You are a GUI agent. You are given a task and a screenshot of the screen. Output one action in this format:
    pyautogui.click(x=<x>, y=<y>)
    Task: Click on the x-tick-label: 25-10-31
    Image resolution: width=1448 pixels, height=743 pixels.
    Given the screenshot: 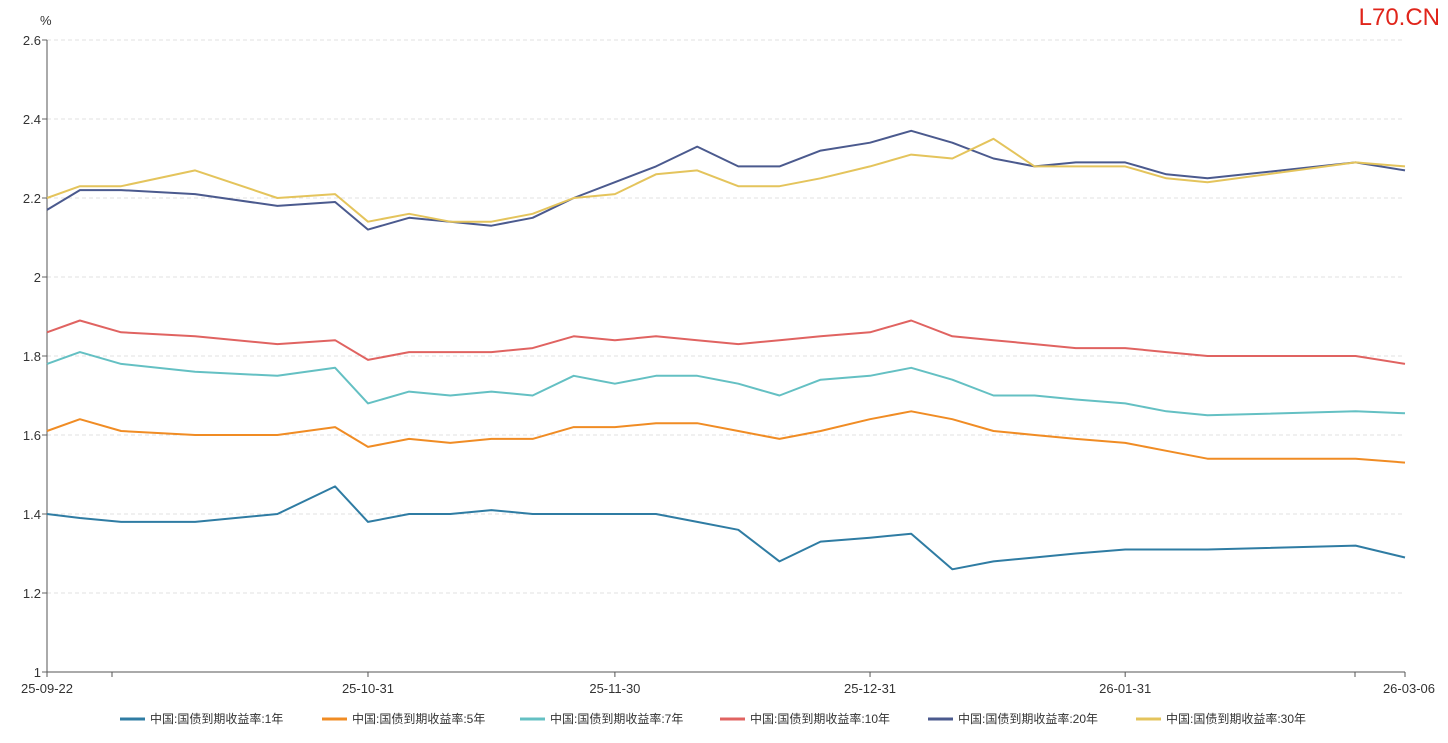 What is the action you would take?
    pyautogui.click(x=368, y=688)
    